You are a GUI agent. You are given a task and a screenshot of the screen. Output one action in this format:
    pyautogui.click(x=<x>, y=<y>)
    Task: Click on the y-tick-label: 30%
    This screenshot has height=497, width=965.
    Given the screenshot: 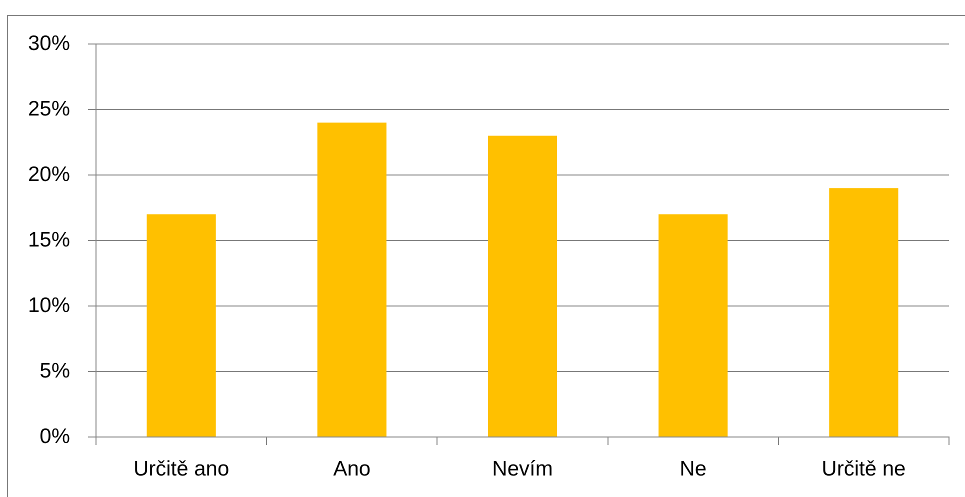 What is the action you would take?
    pyautogui.click(x=49, y=43)
    